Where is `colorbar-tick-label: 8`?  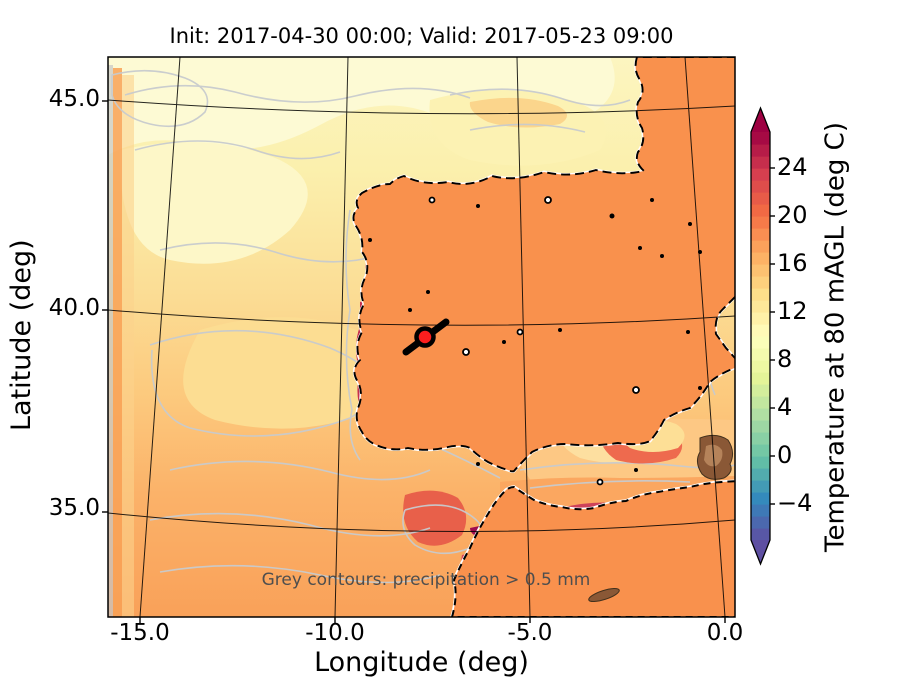
colorbar-tick-label: 8 is located at coordinates (785, 359).